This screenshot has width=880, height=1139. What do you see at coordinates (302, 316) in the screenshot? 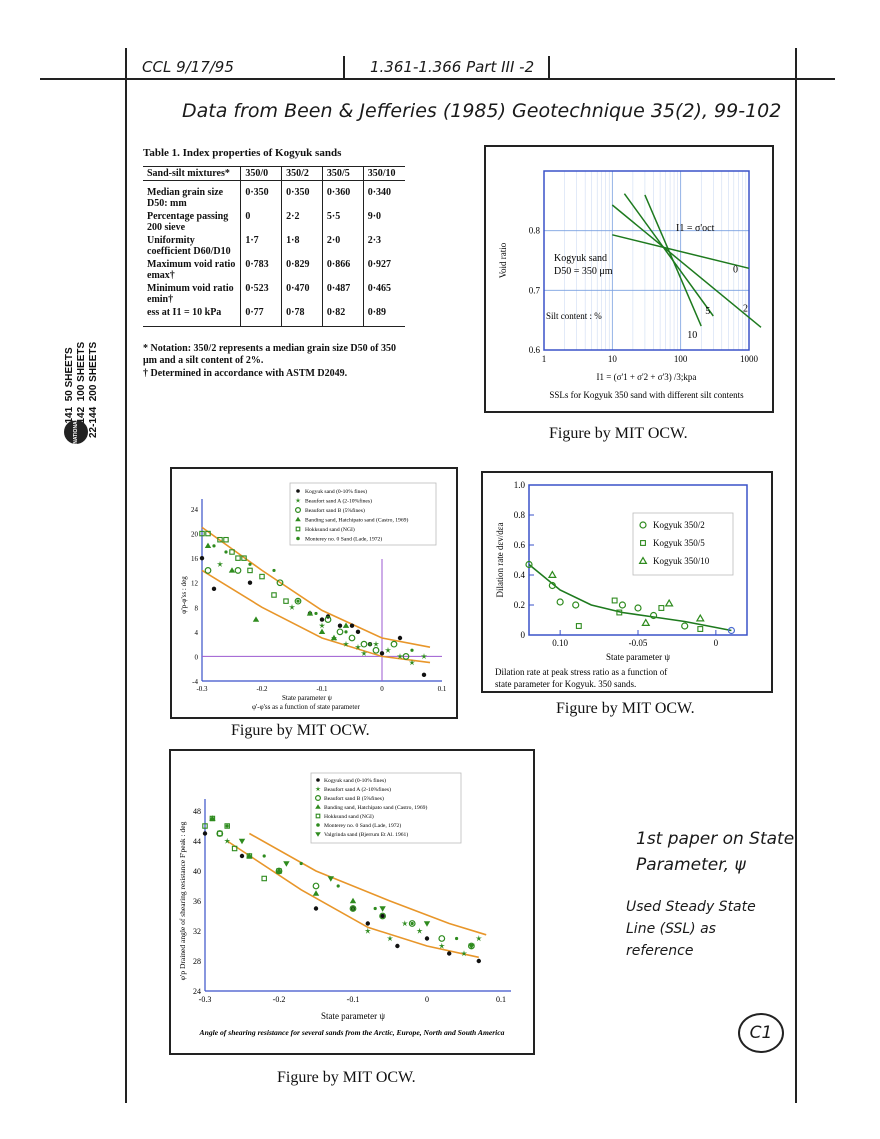
I see `table-cell: 0·78` at bounding box center [302, 316].